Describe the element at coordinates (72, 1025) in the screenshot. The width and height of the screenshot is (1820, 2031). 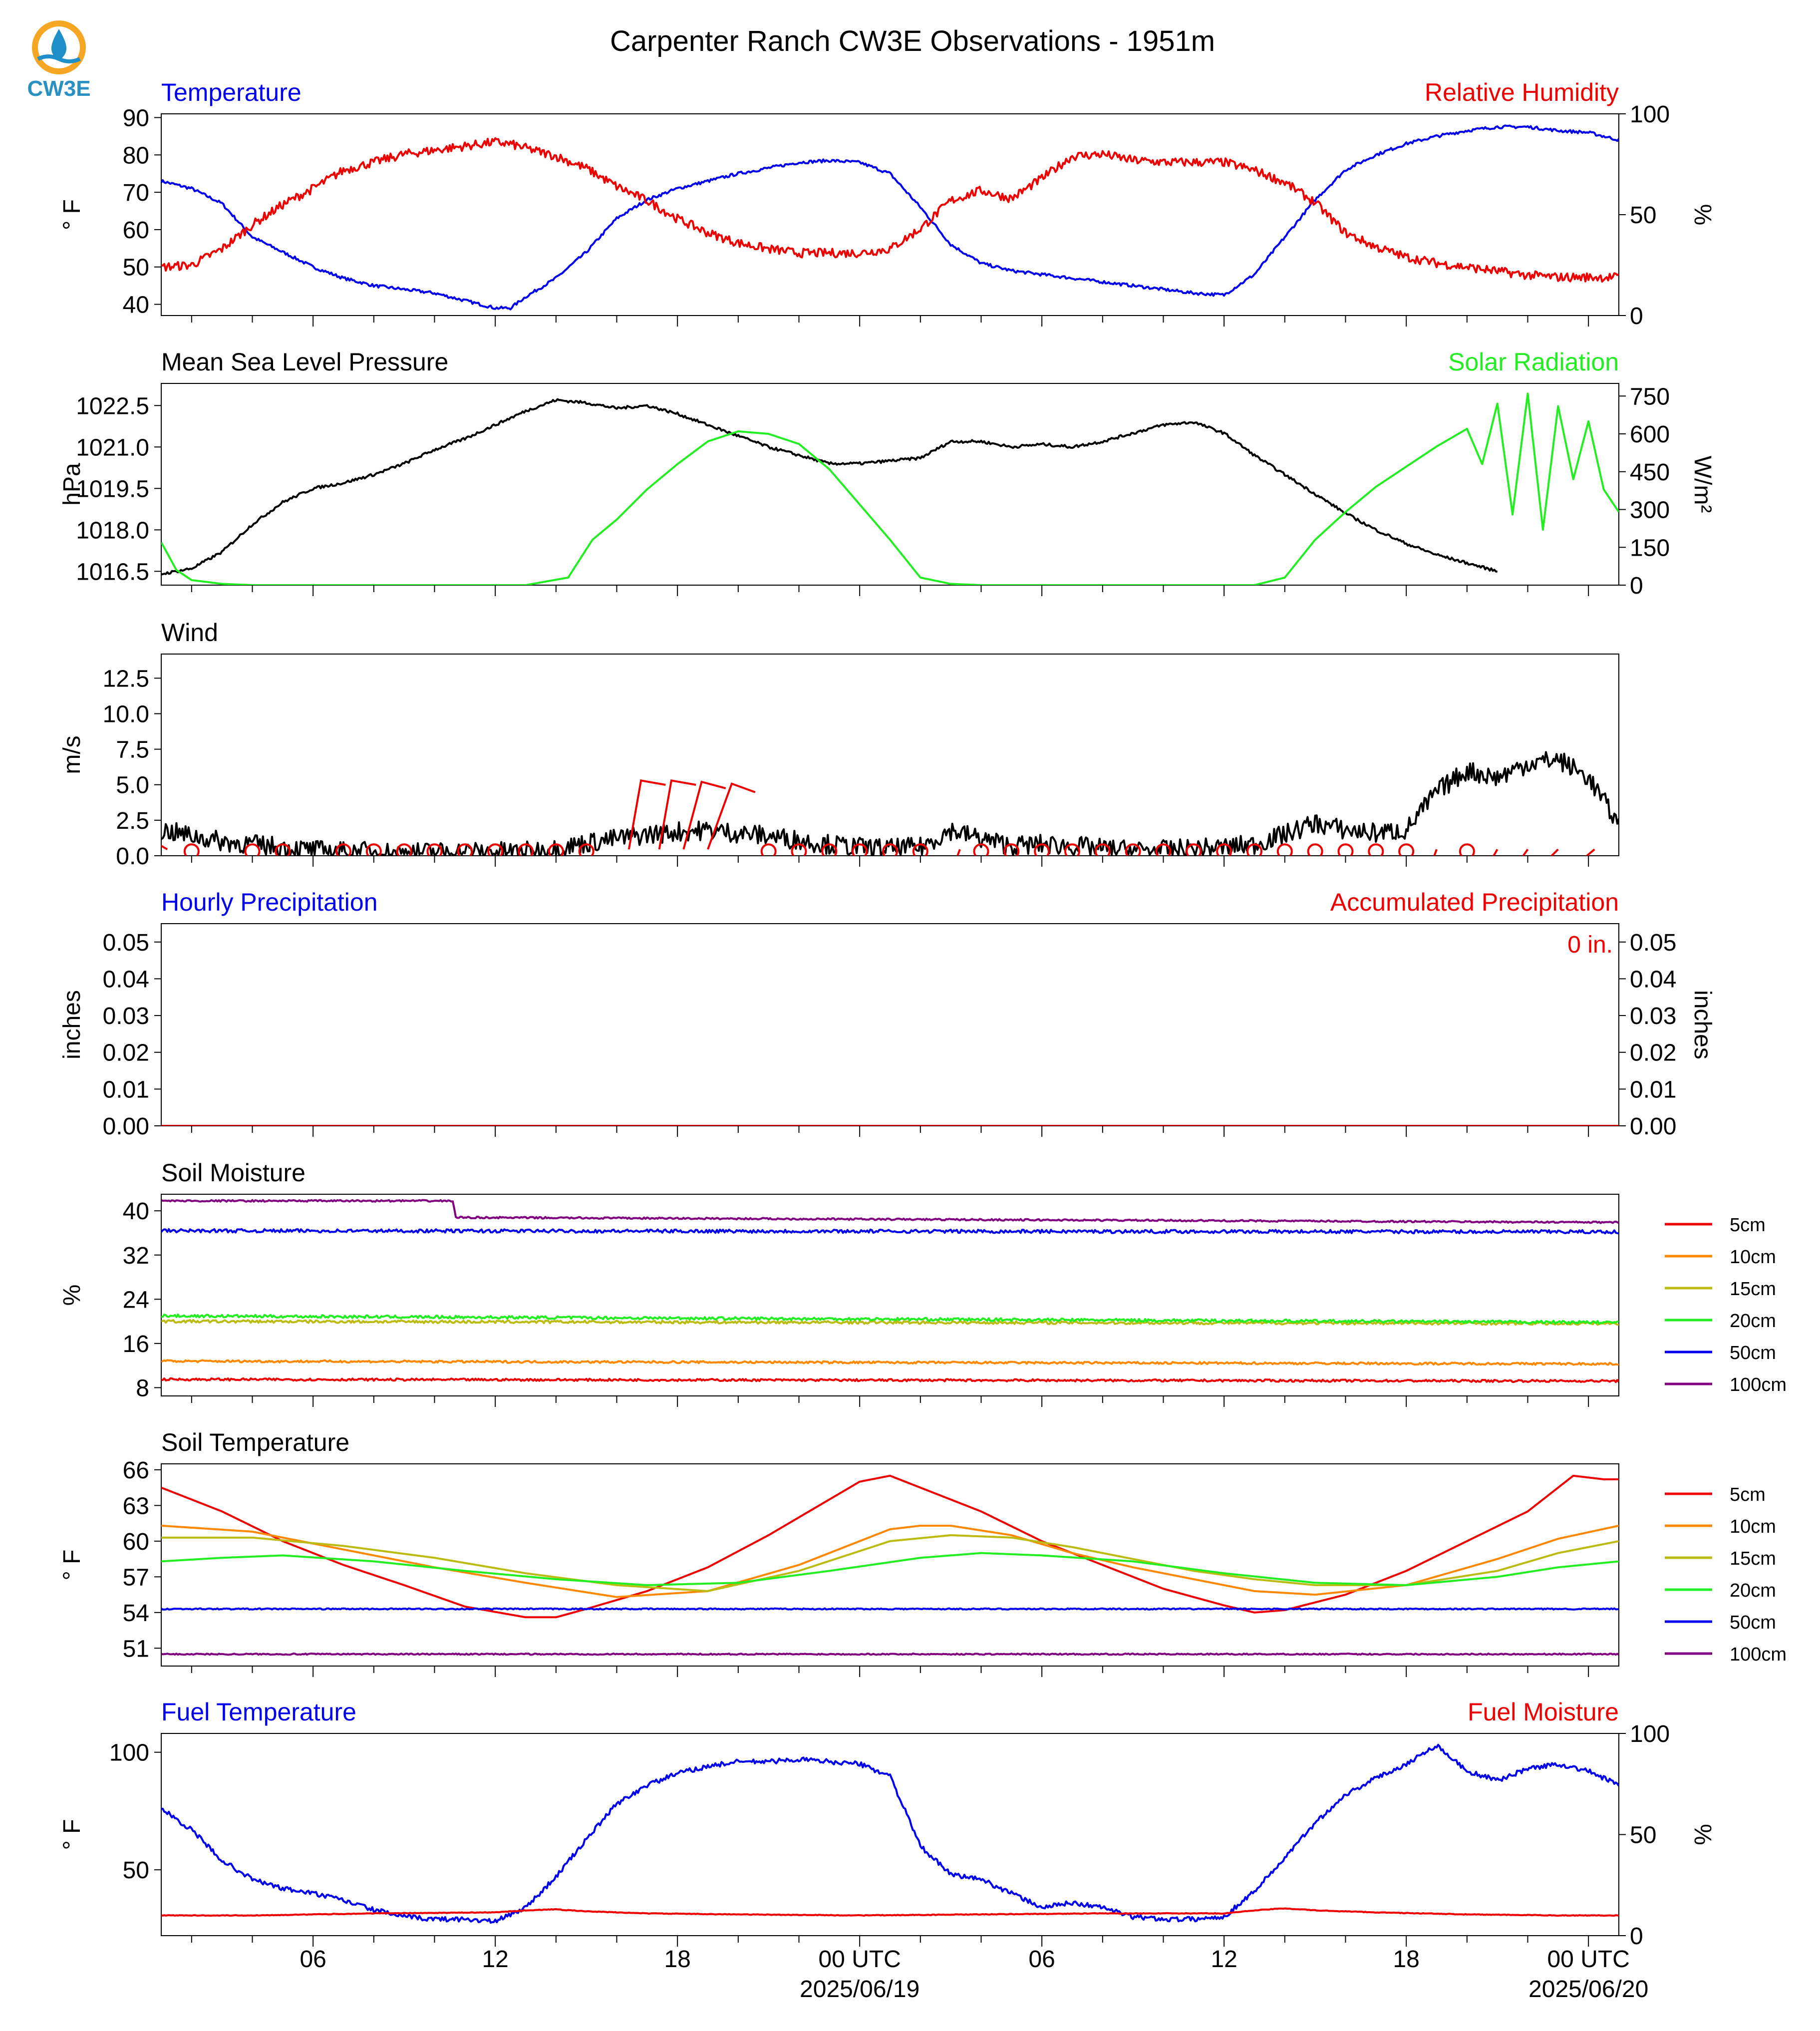
I see `y-axis-label: inches` at that location.